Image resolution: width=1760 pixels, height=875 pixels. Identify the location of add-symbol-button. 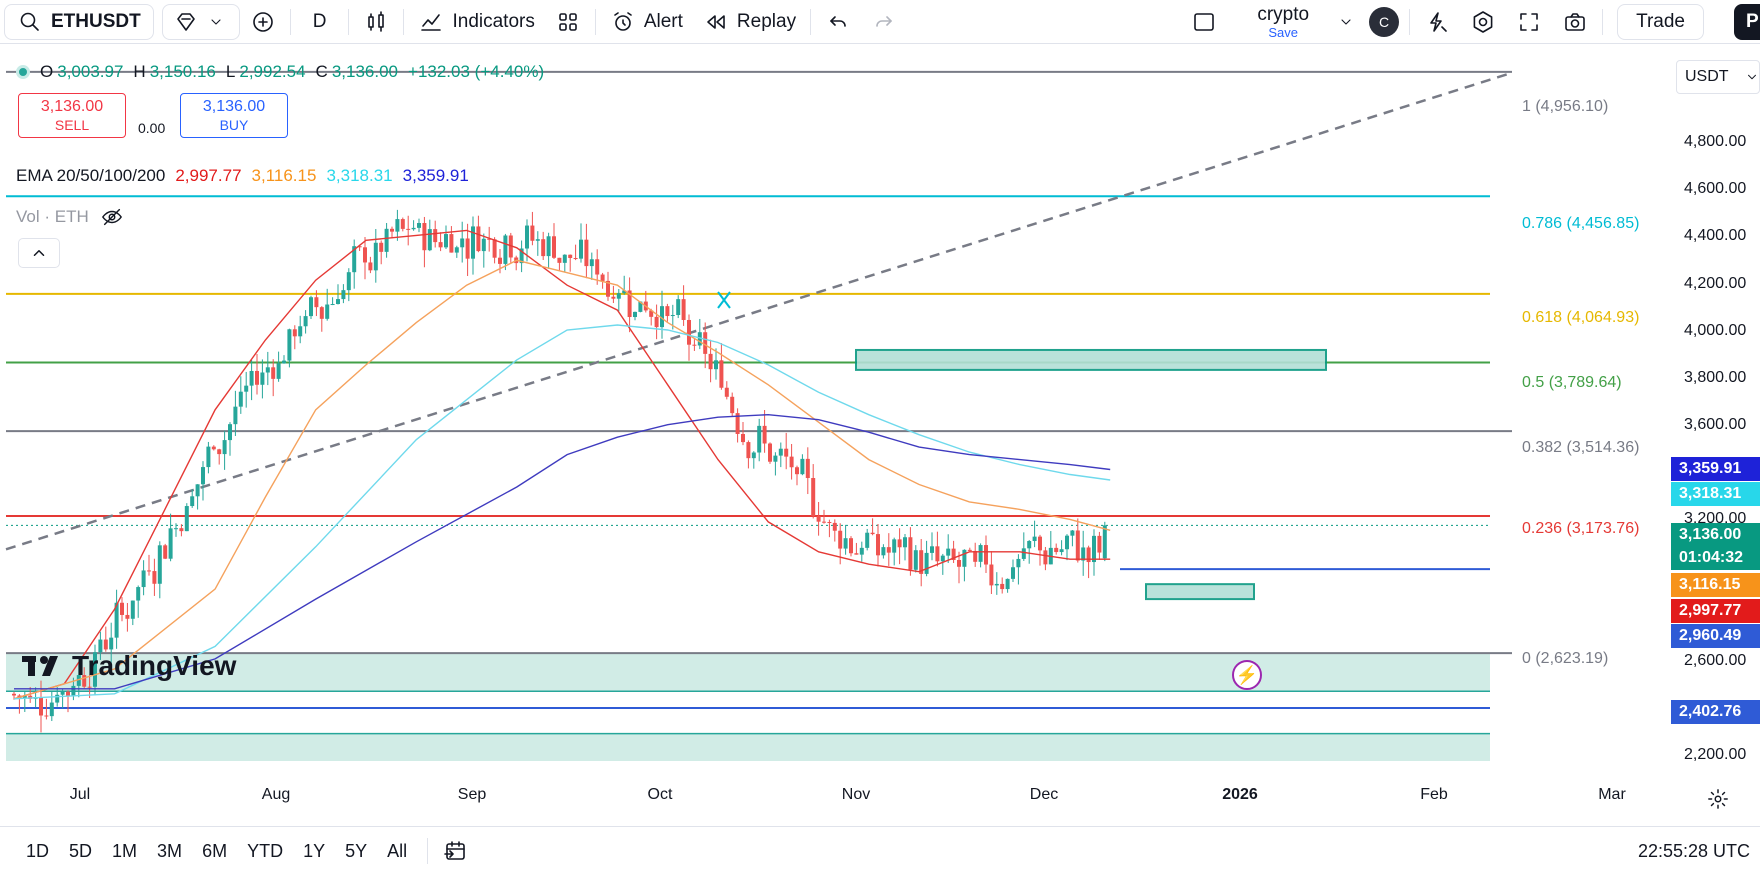
(263, 22).